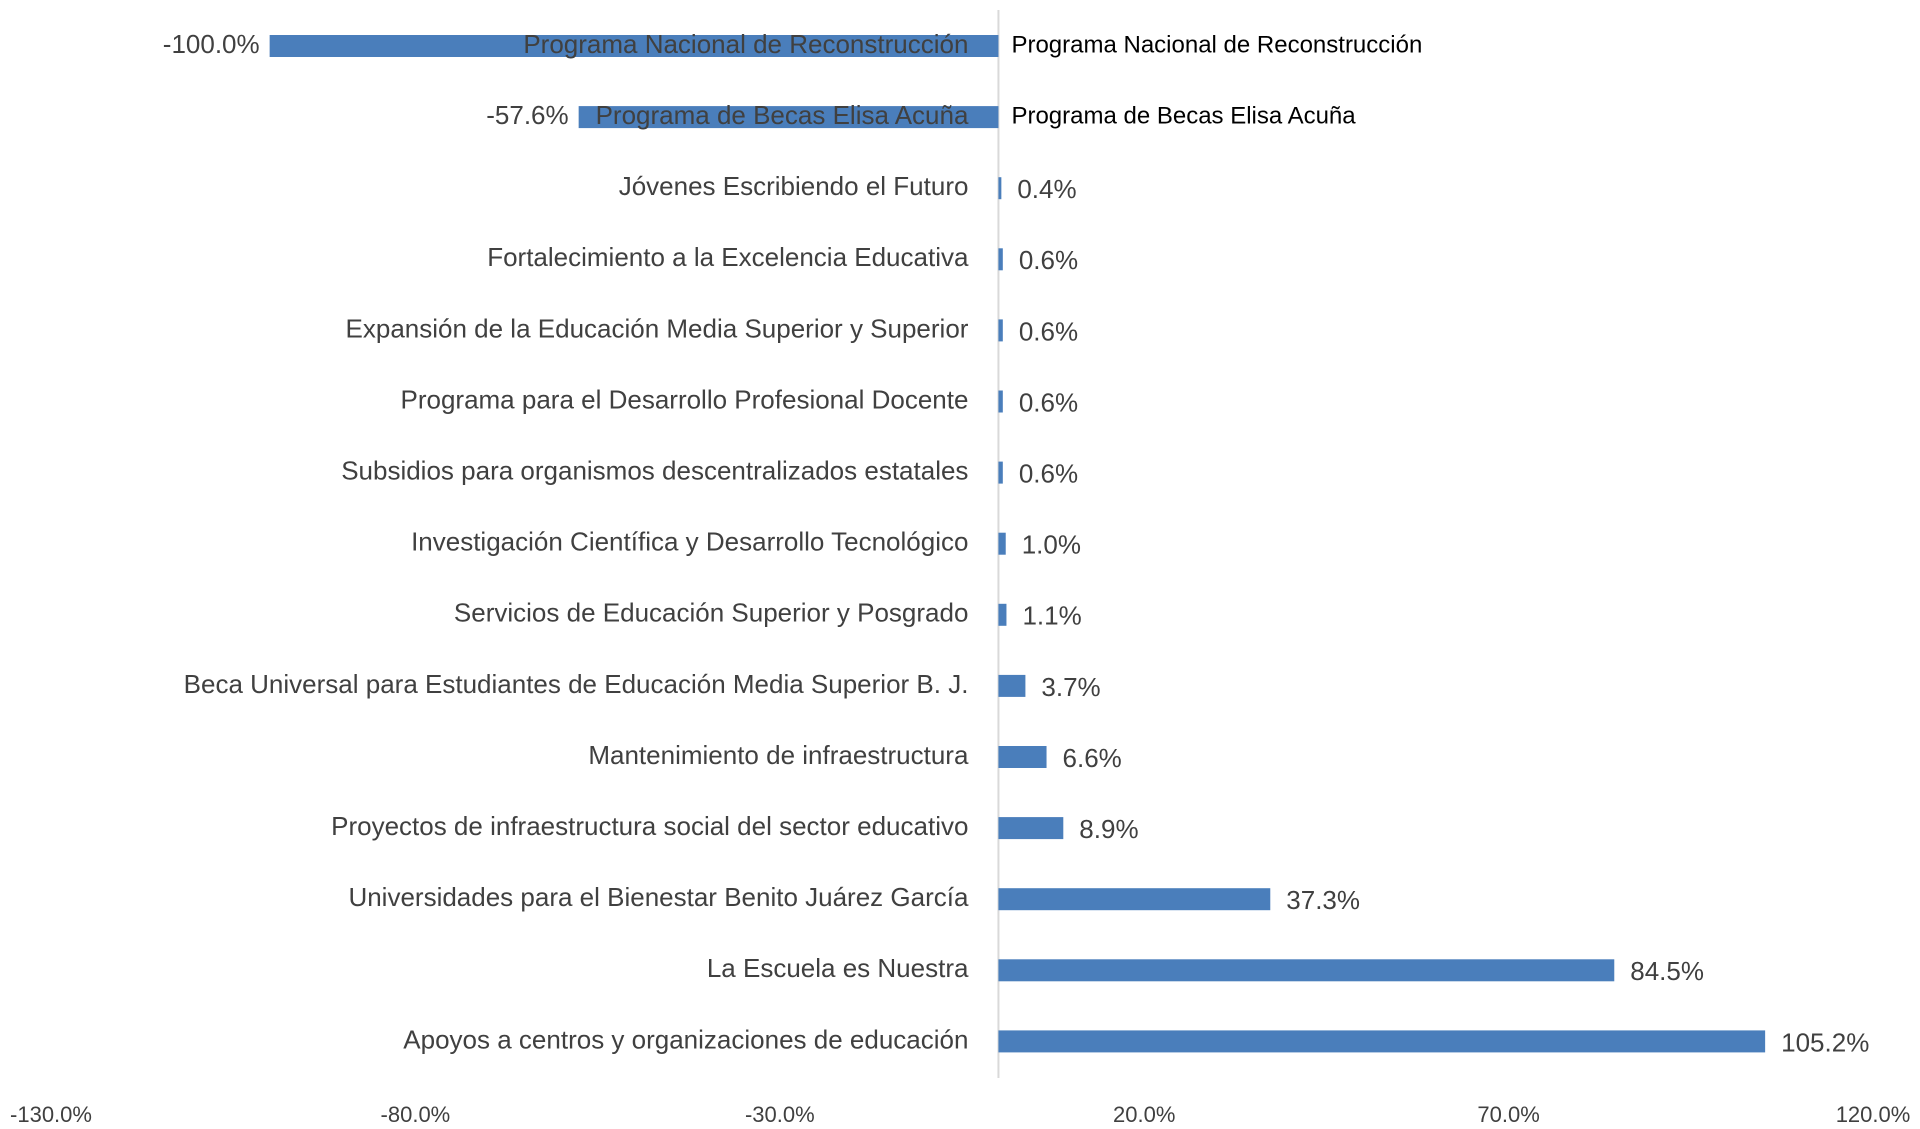 The width and height of the screenshot is (1920, 1129). I want to click on value-label: 6.6%, so click(1092, 758).